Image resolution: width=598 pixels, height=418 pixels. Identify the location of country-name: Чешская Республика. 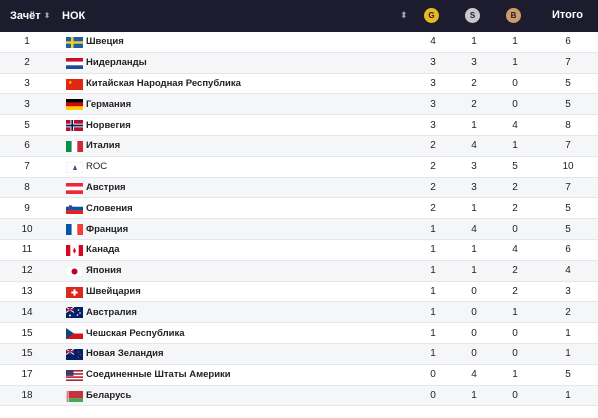
(135, 333).